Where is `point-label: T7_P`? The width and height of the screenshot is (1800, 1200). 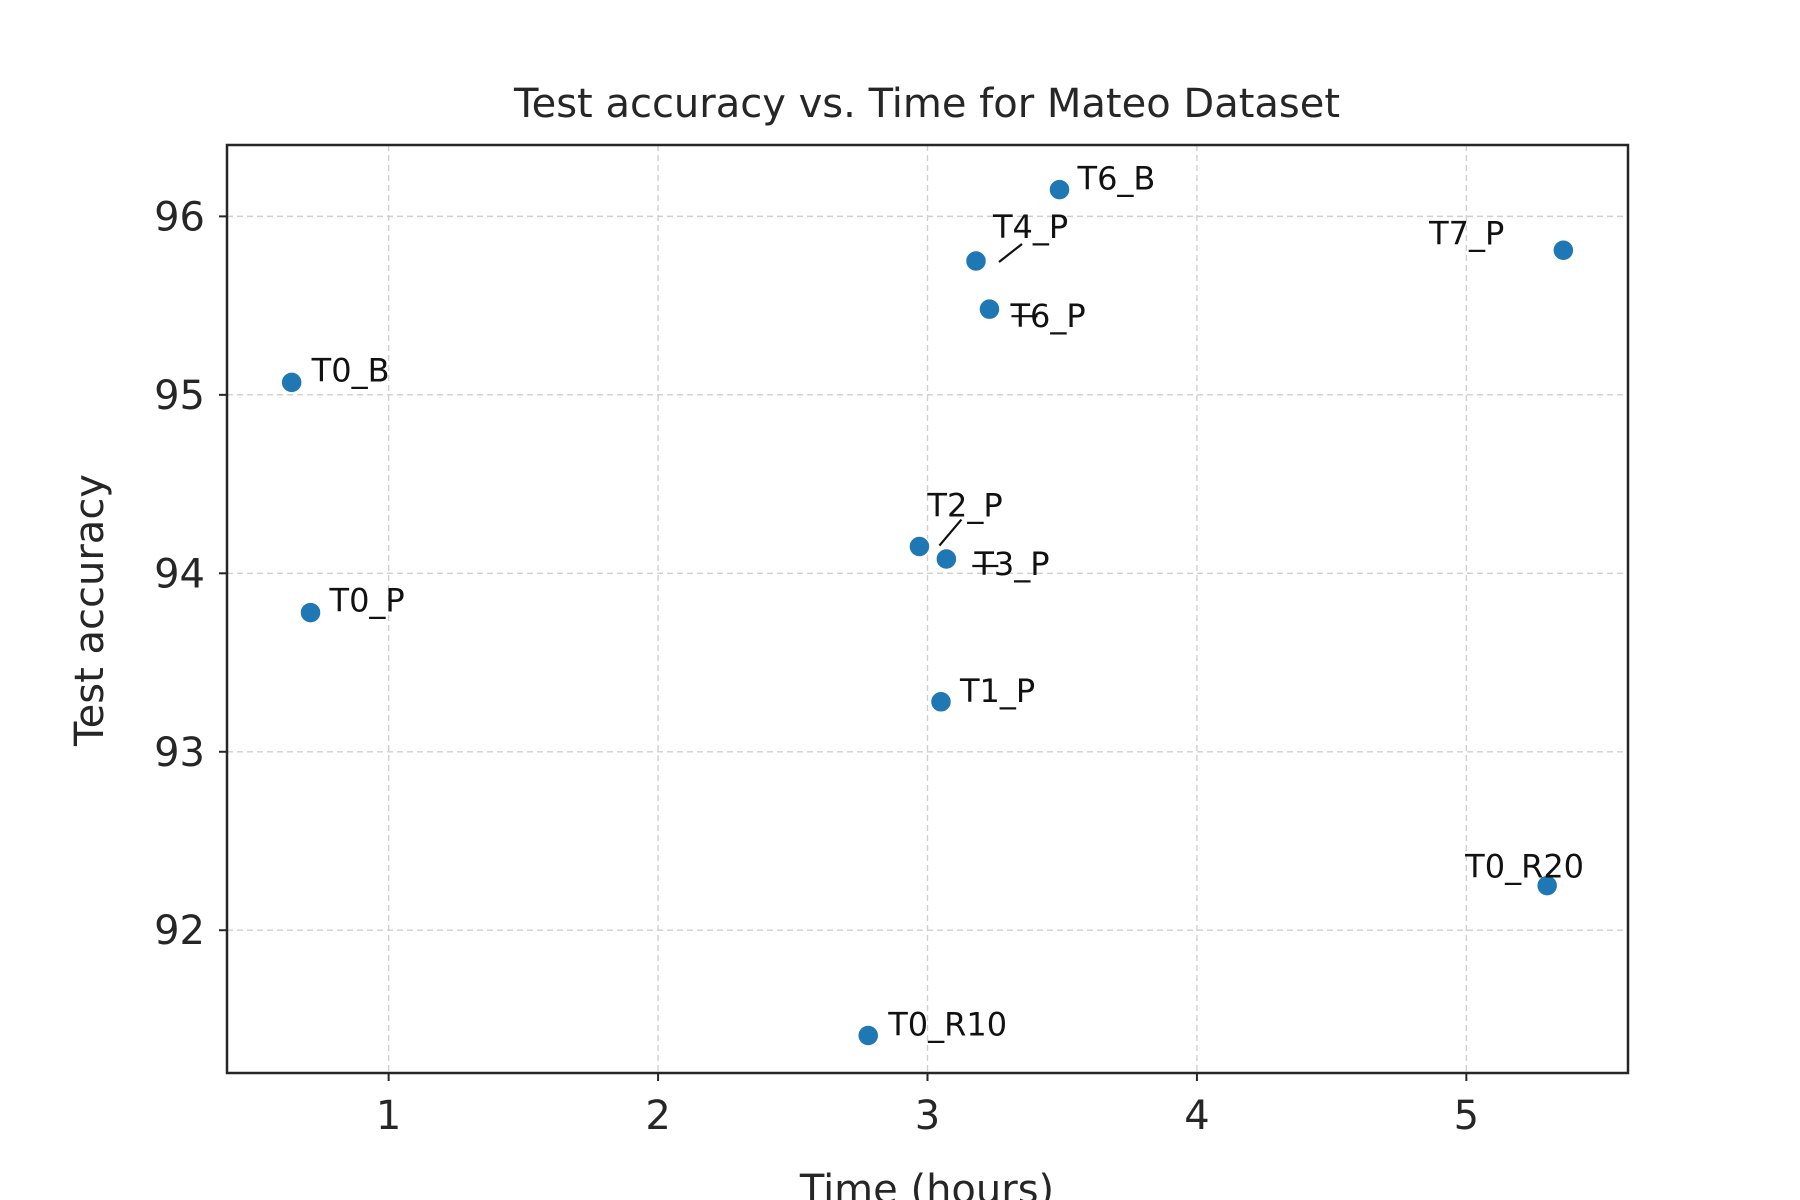 point-label: T7_P is located at coordinates (1466, 233).